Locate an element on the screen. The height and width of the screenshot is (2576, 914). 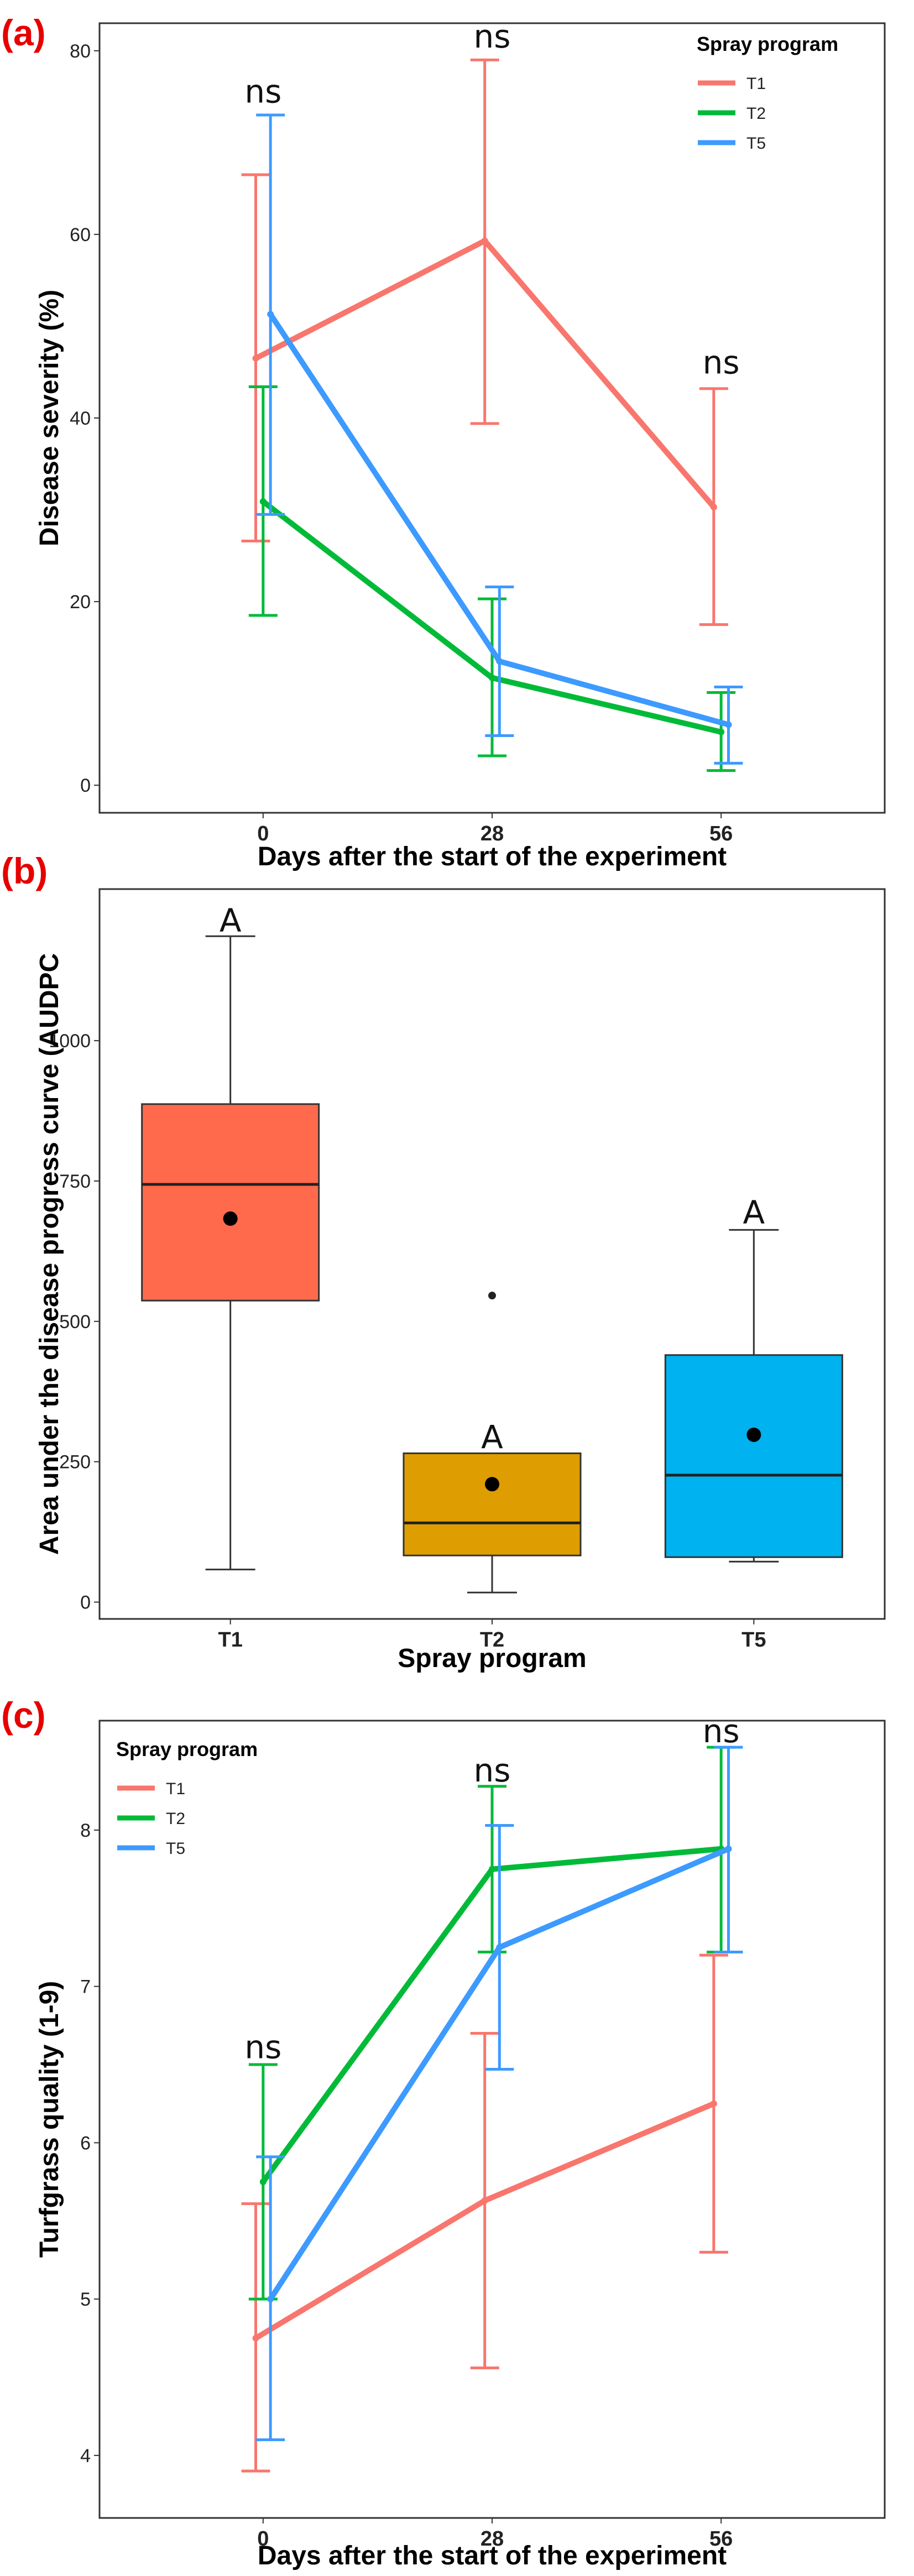
box-t1: A is located at coordinates (230, 1236).